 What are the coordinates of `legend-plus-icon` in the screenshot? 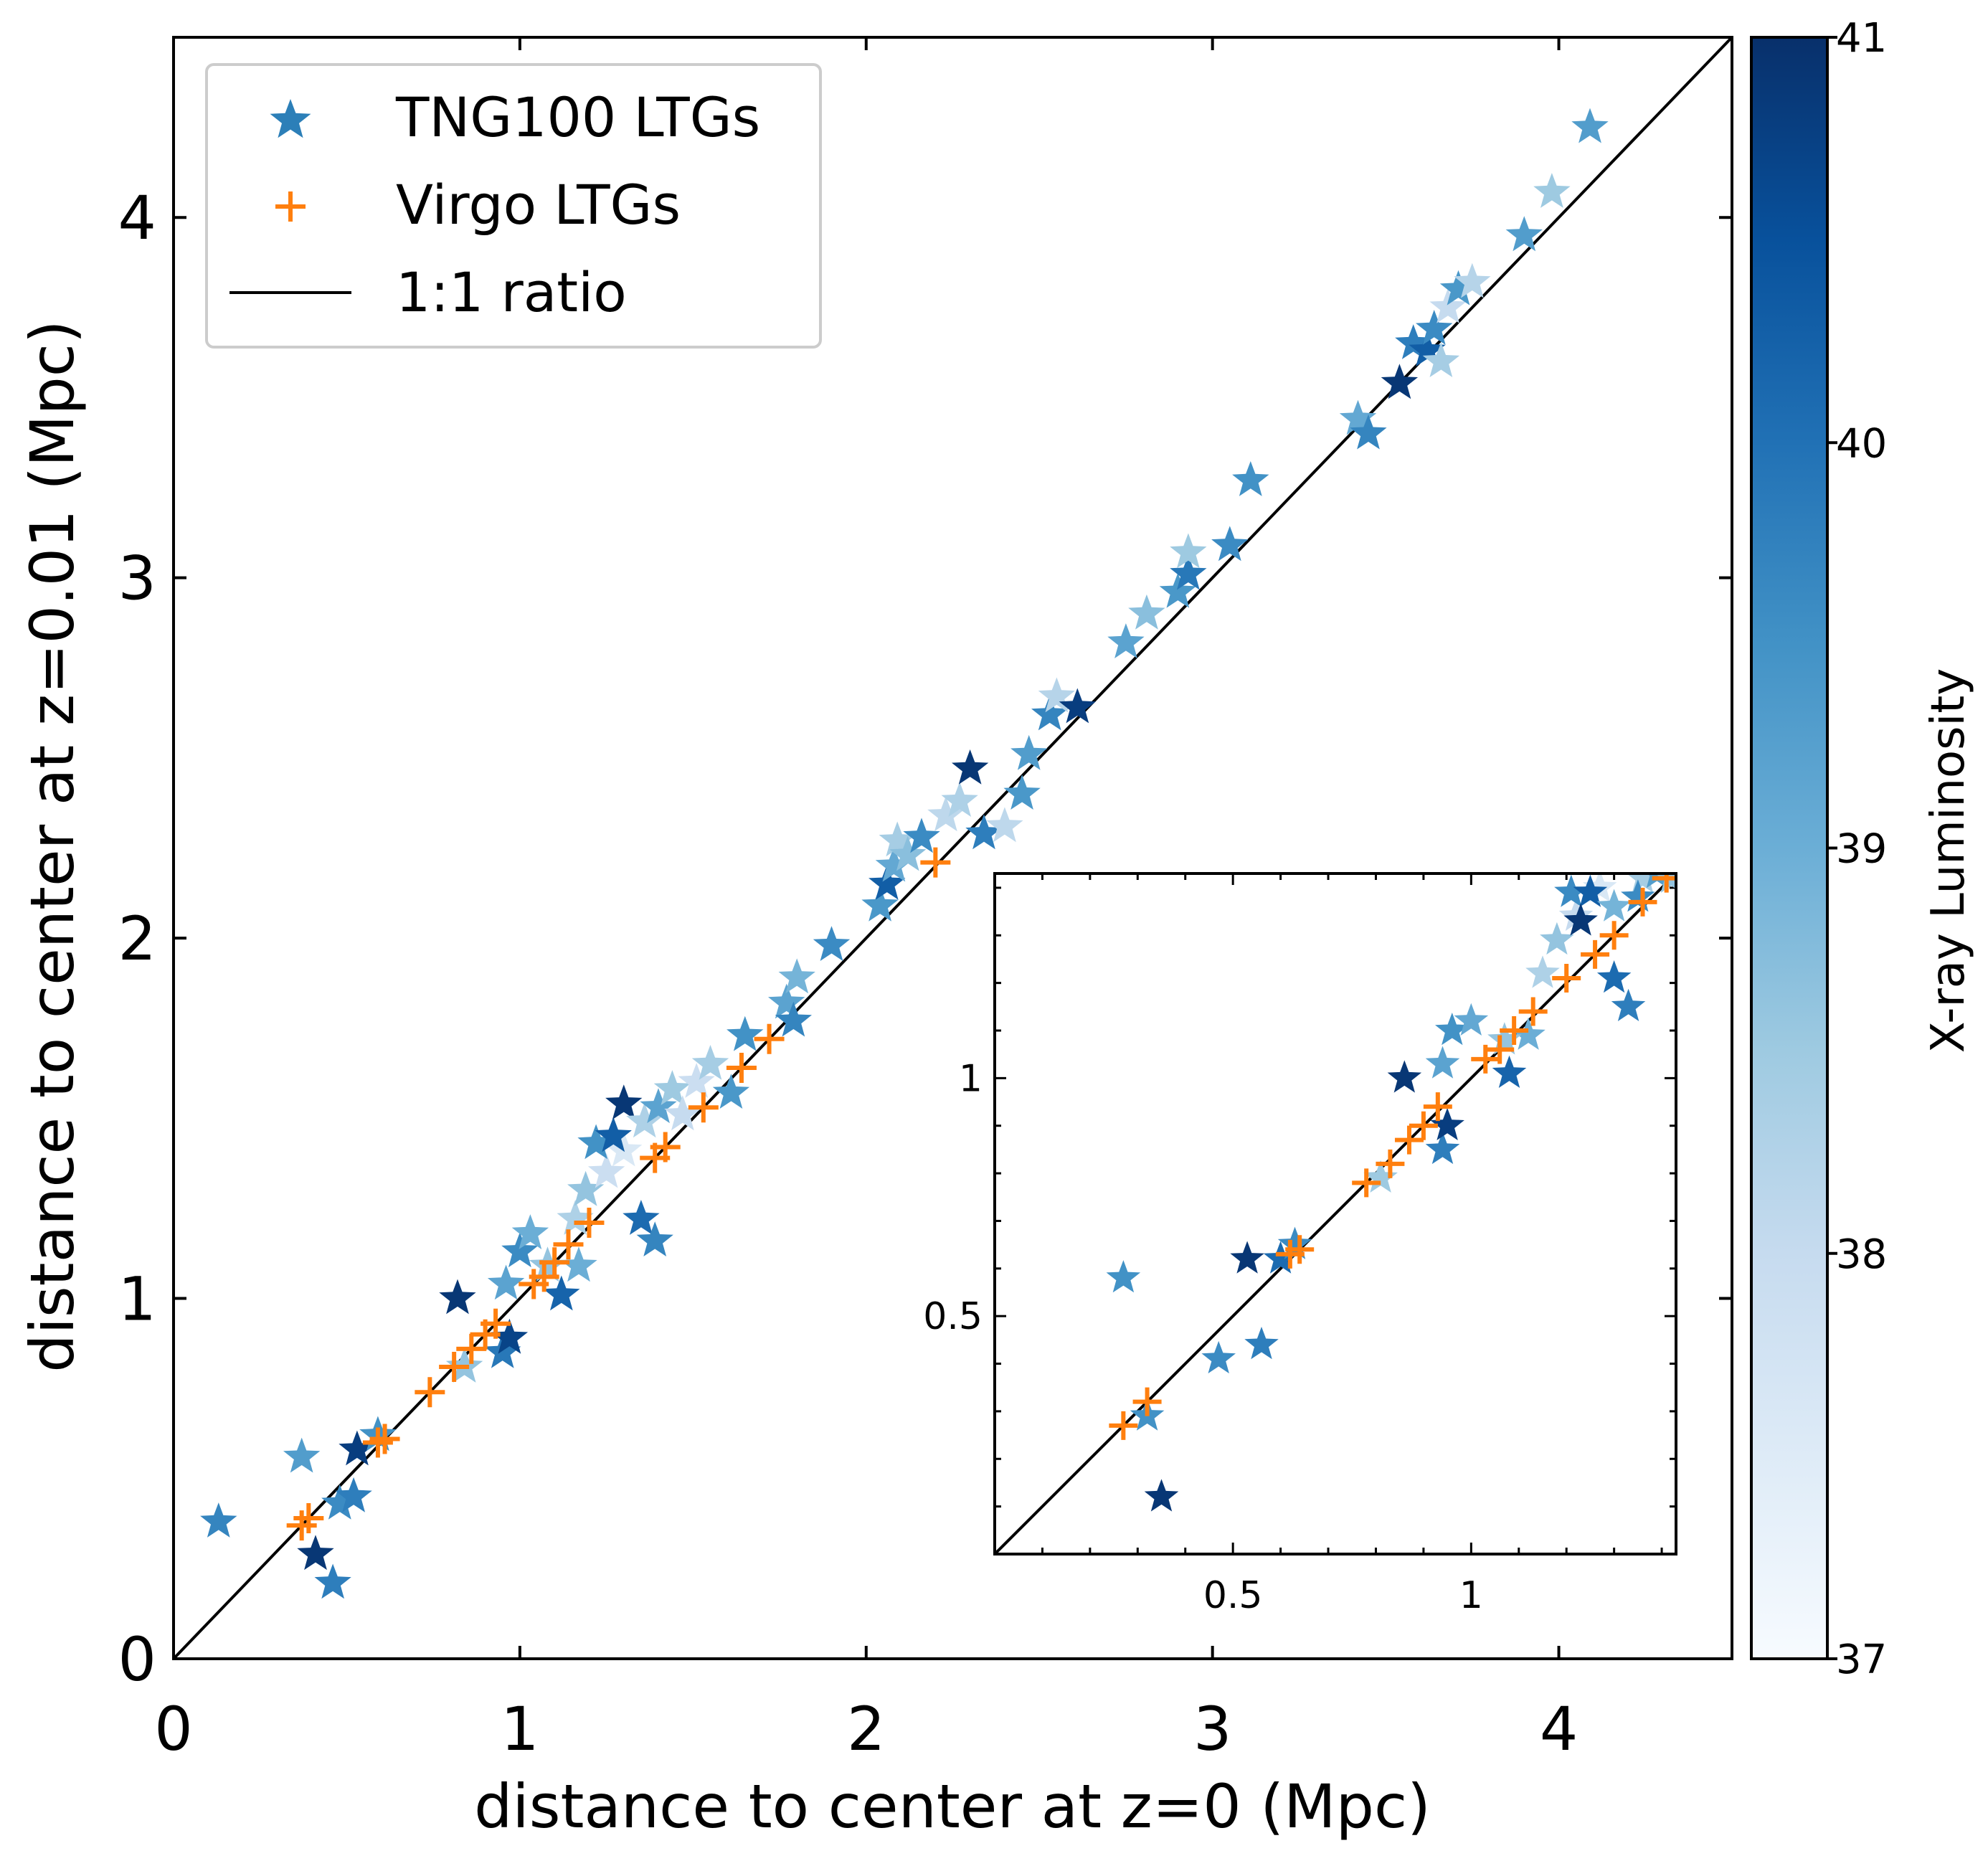 It's located at (290, 206).